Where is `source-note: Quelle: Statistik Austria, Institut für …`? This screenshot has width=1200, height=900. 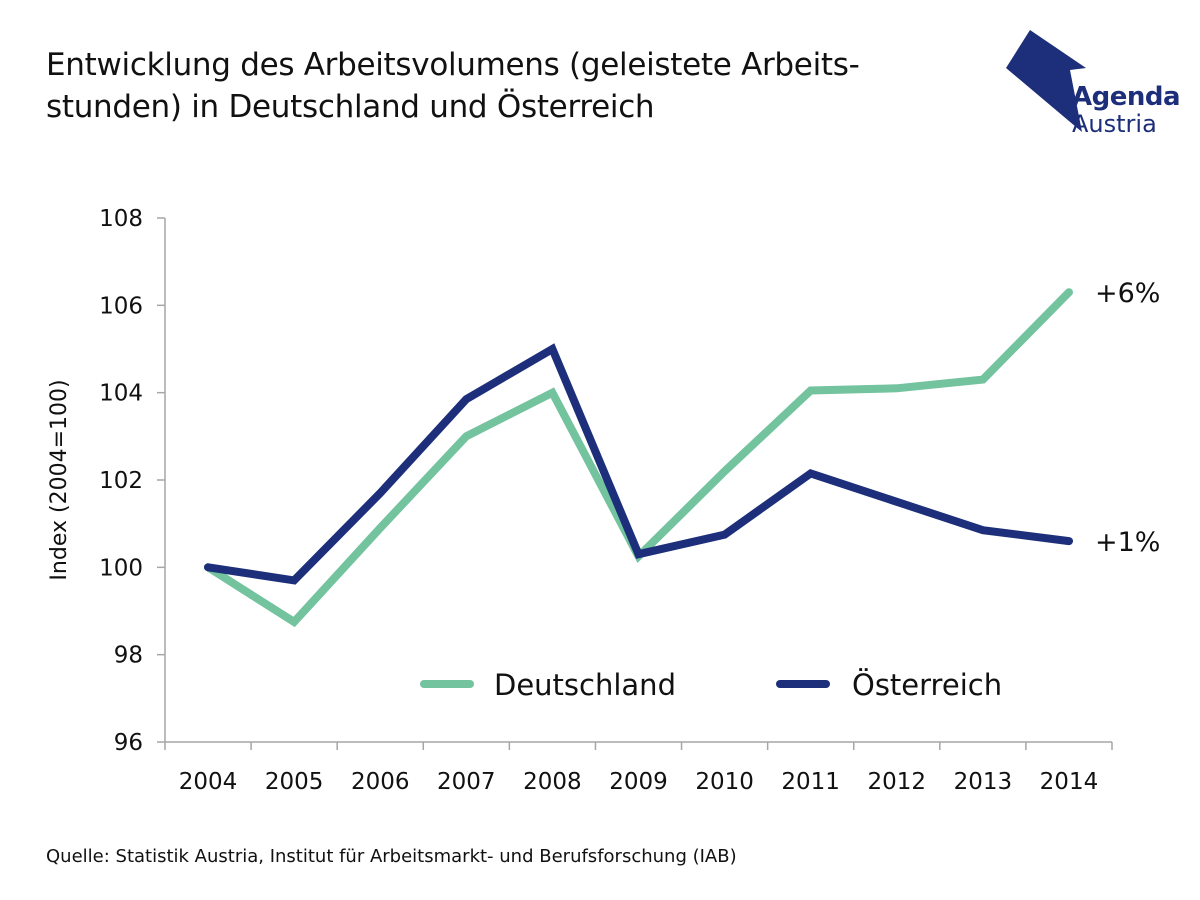 source-note: Quelle: Statistik Austria, Institut für … is located at coordinates (391, 856).